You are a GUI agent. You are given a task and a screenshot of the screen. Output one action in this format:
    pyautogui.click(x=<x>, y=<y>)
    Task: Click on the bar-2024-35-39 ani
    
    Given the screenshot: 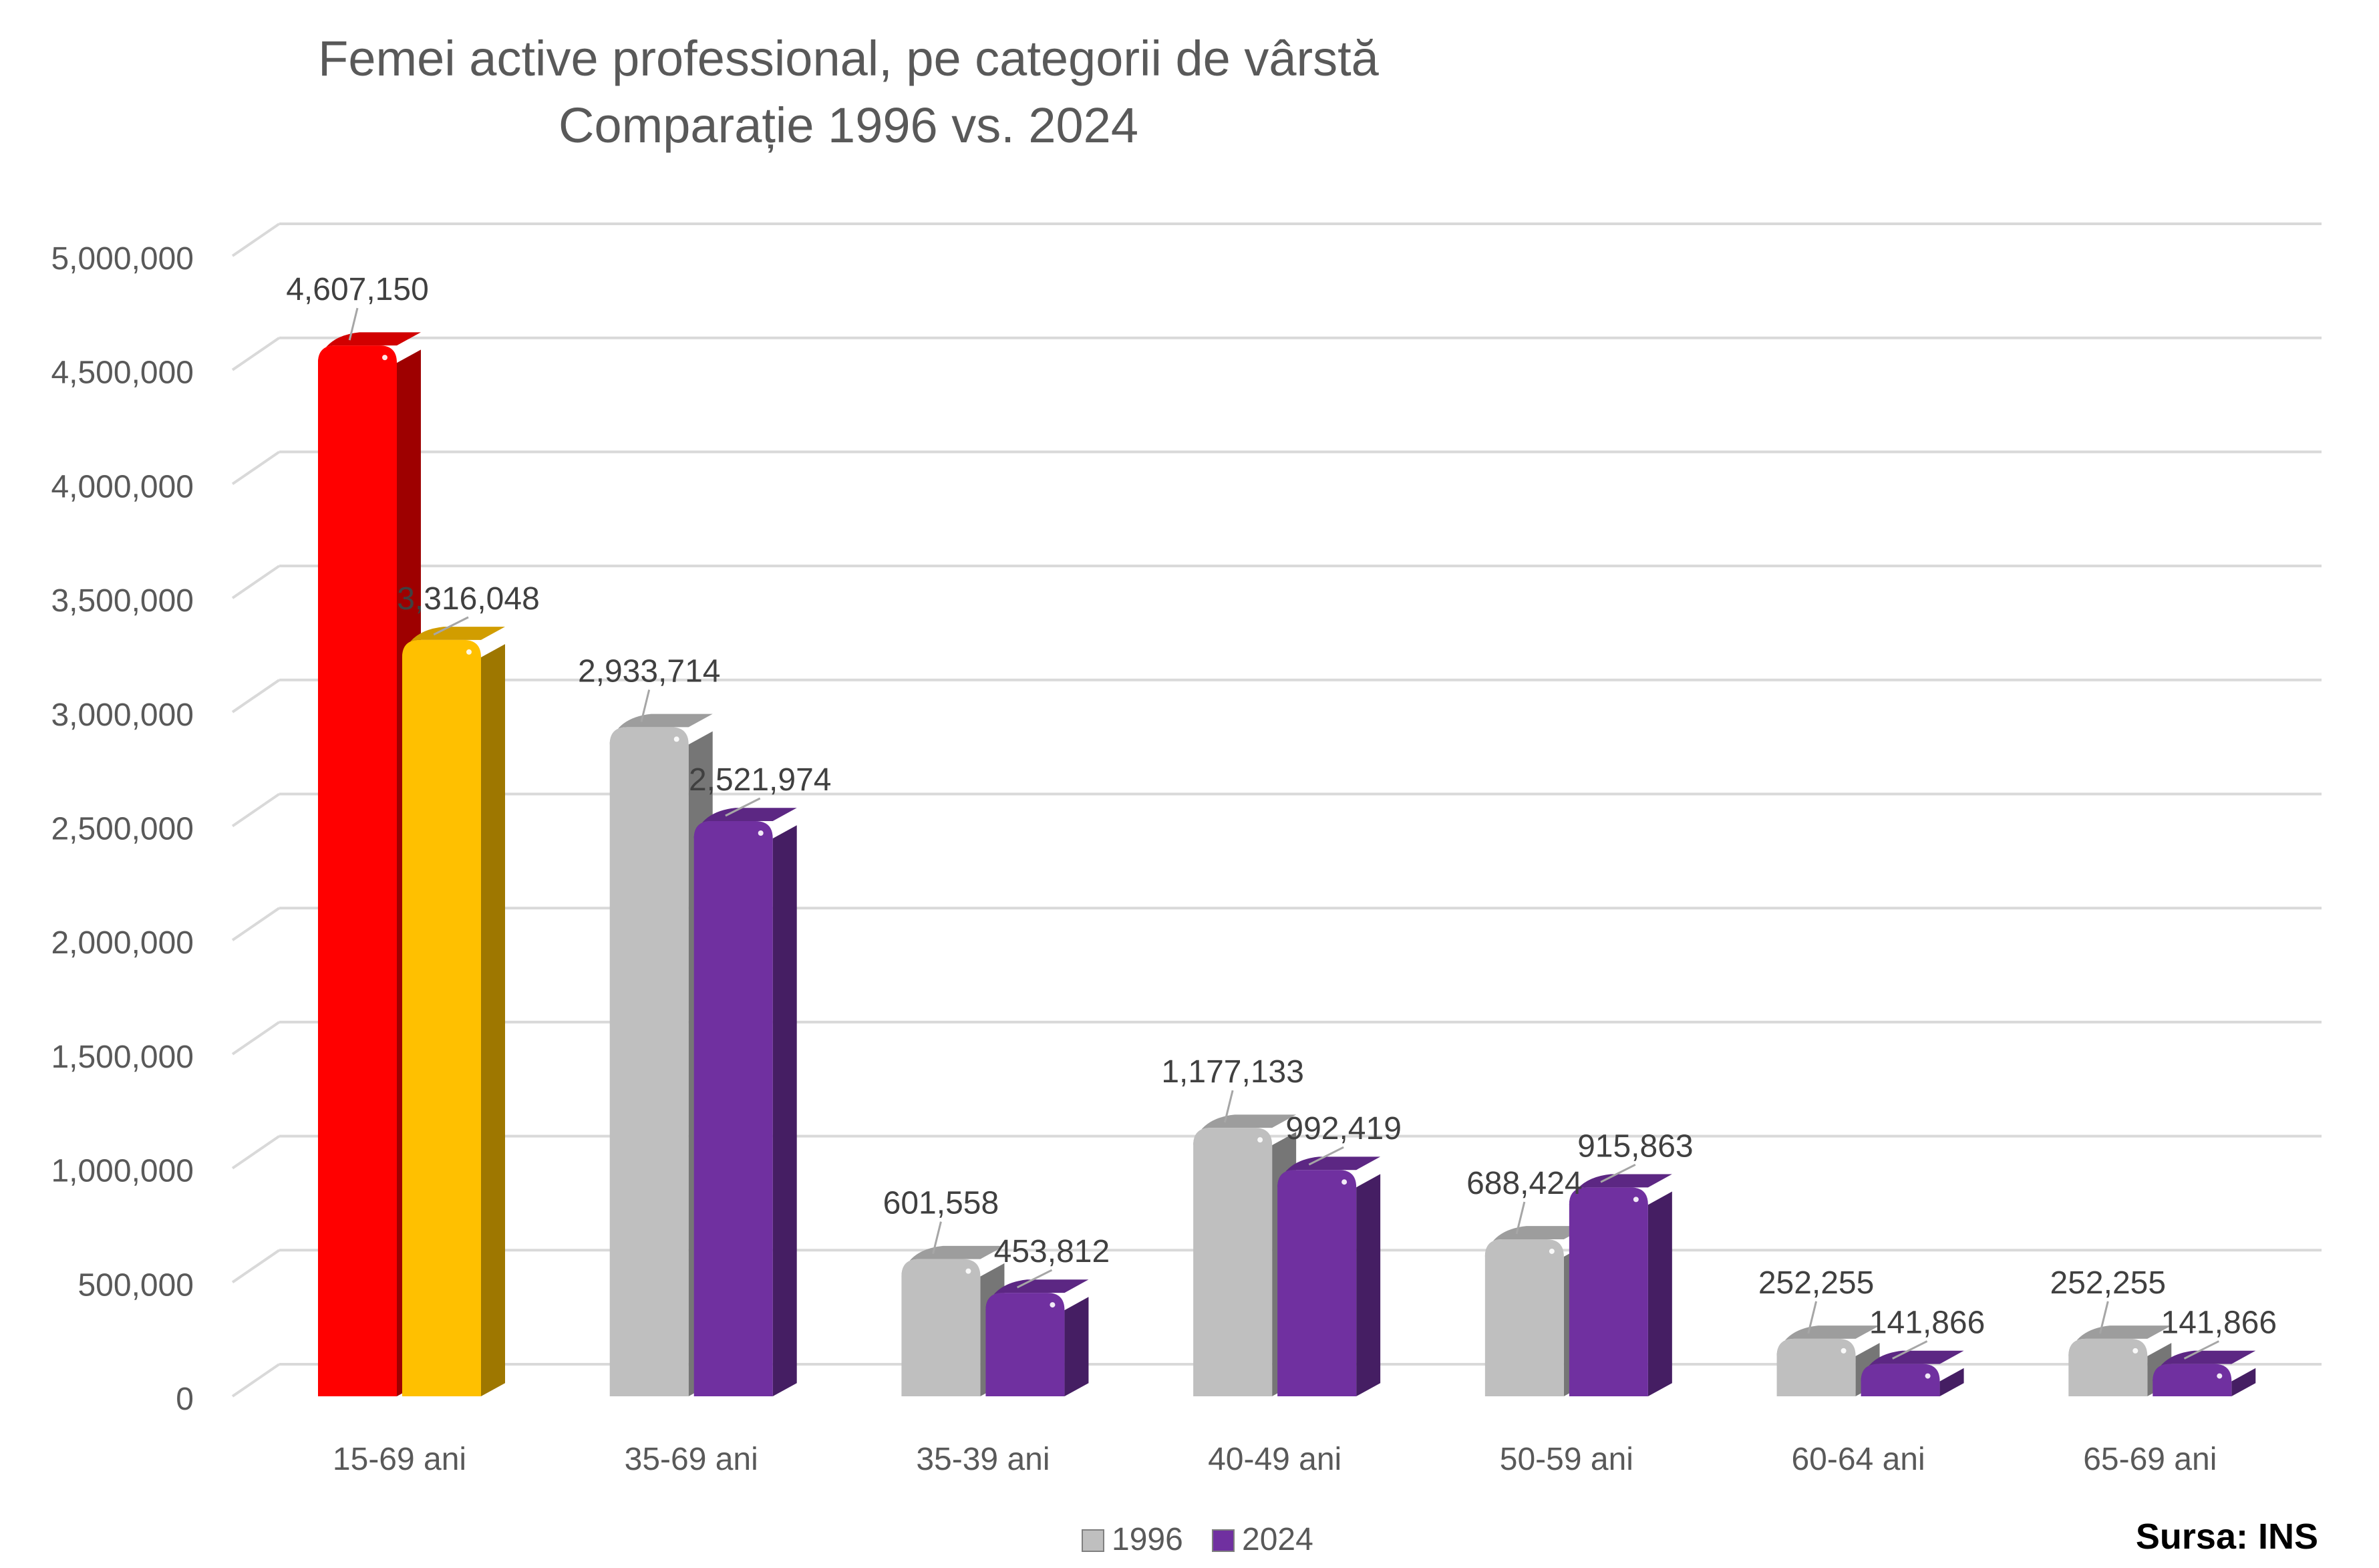 What is the action you would take?
    pyautogui.click(x=1037, y=1338)
    